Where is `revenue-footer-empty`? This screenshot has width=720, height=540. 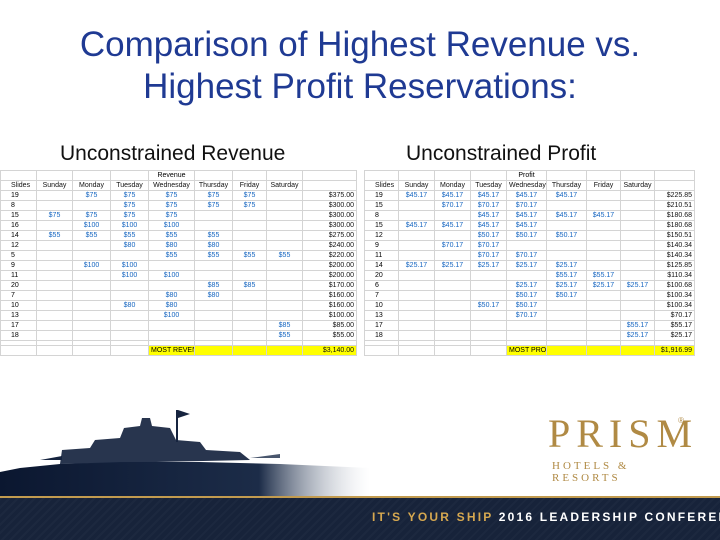
revenue-footer-empty is located at coordinates (129, 350).